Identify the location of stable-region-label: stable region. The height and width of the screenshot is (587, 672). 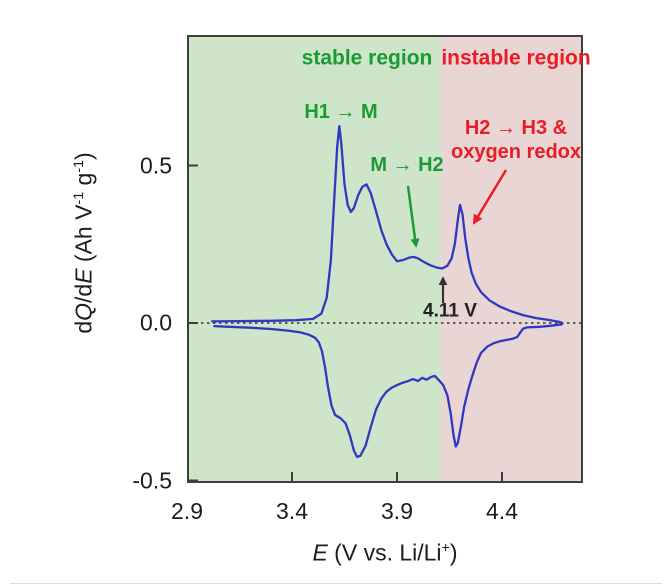
(367, 58).